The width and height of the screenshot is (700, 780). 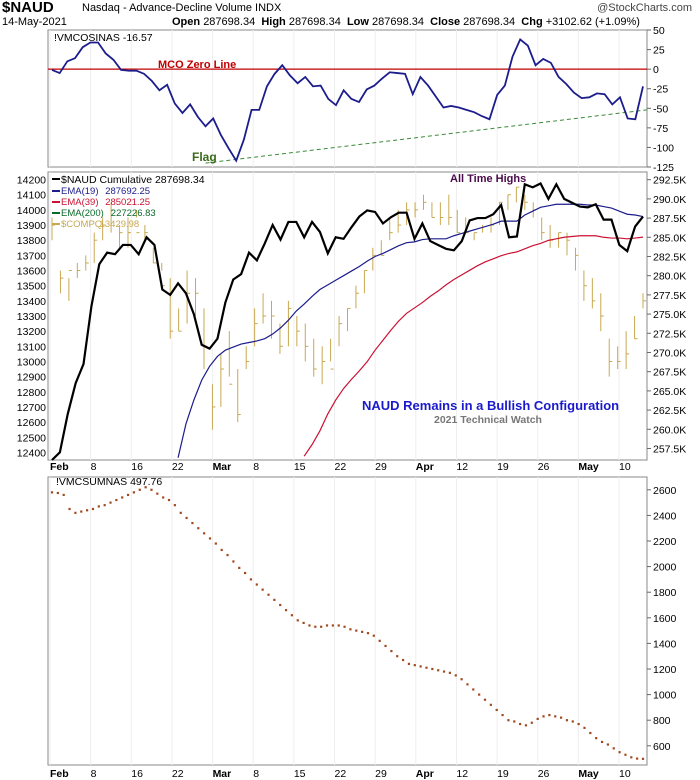 What do you see at coordinates (665, 516) in the screenshot?
I see `sum-y-tick-label: 2400` at bounding box center [665, 516].